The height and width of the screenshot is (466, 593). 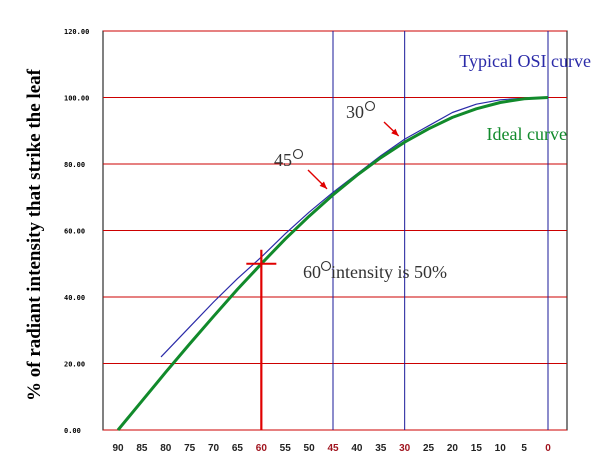 What do you see at coordinates (527, 134) in the screenshot?
I see `label-ideal-curve: Ideal curve` at bounding box center [527, 134].